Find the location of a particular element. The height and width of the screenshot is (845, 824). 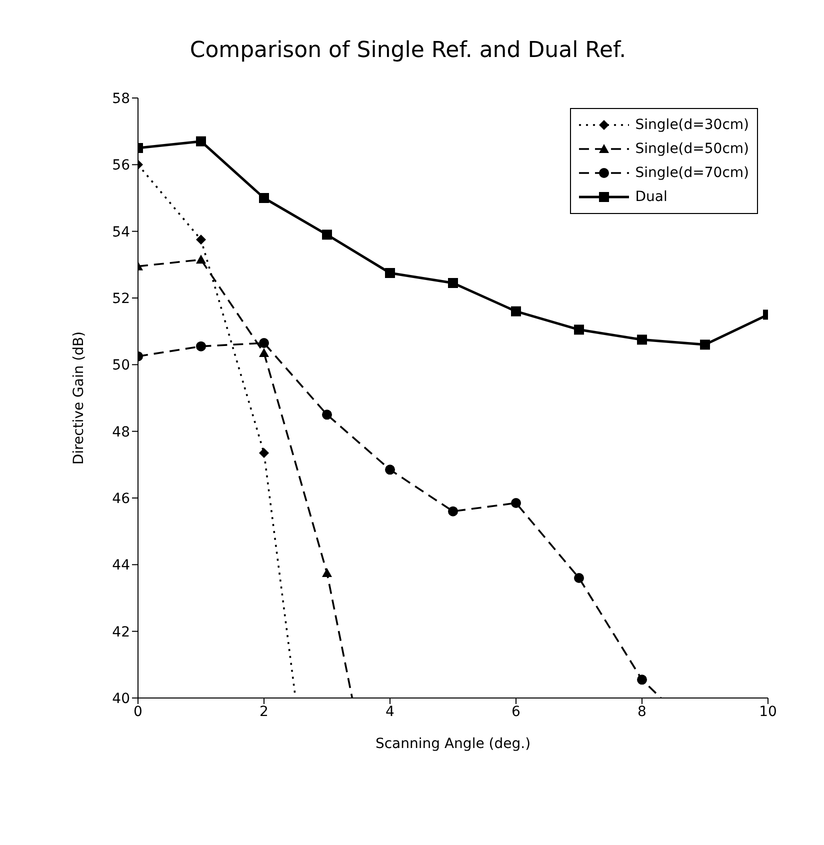

y-tick-label: 54 is located at coordinates (121, 232).